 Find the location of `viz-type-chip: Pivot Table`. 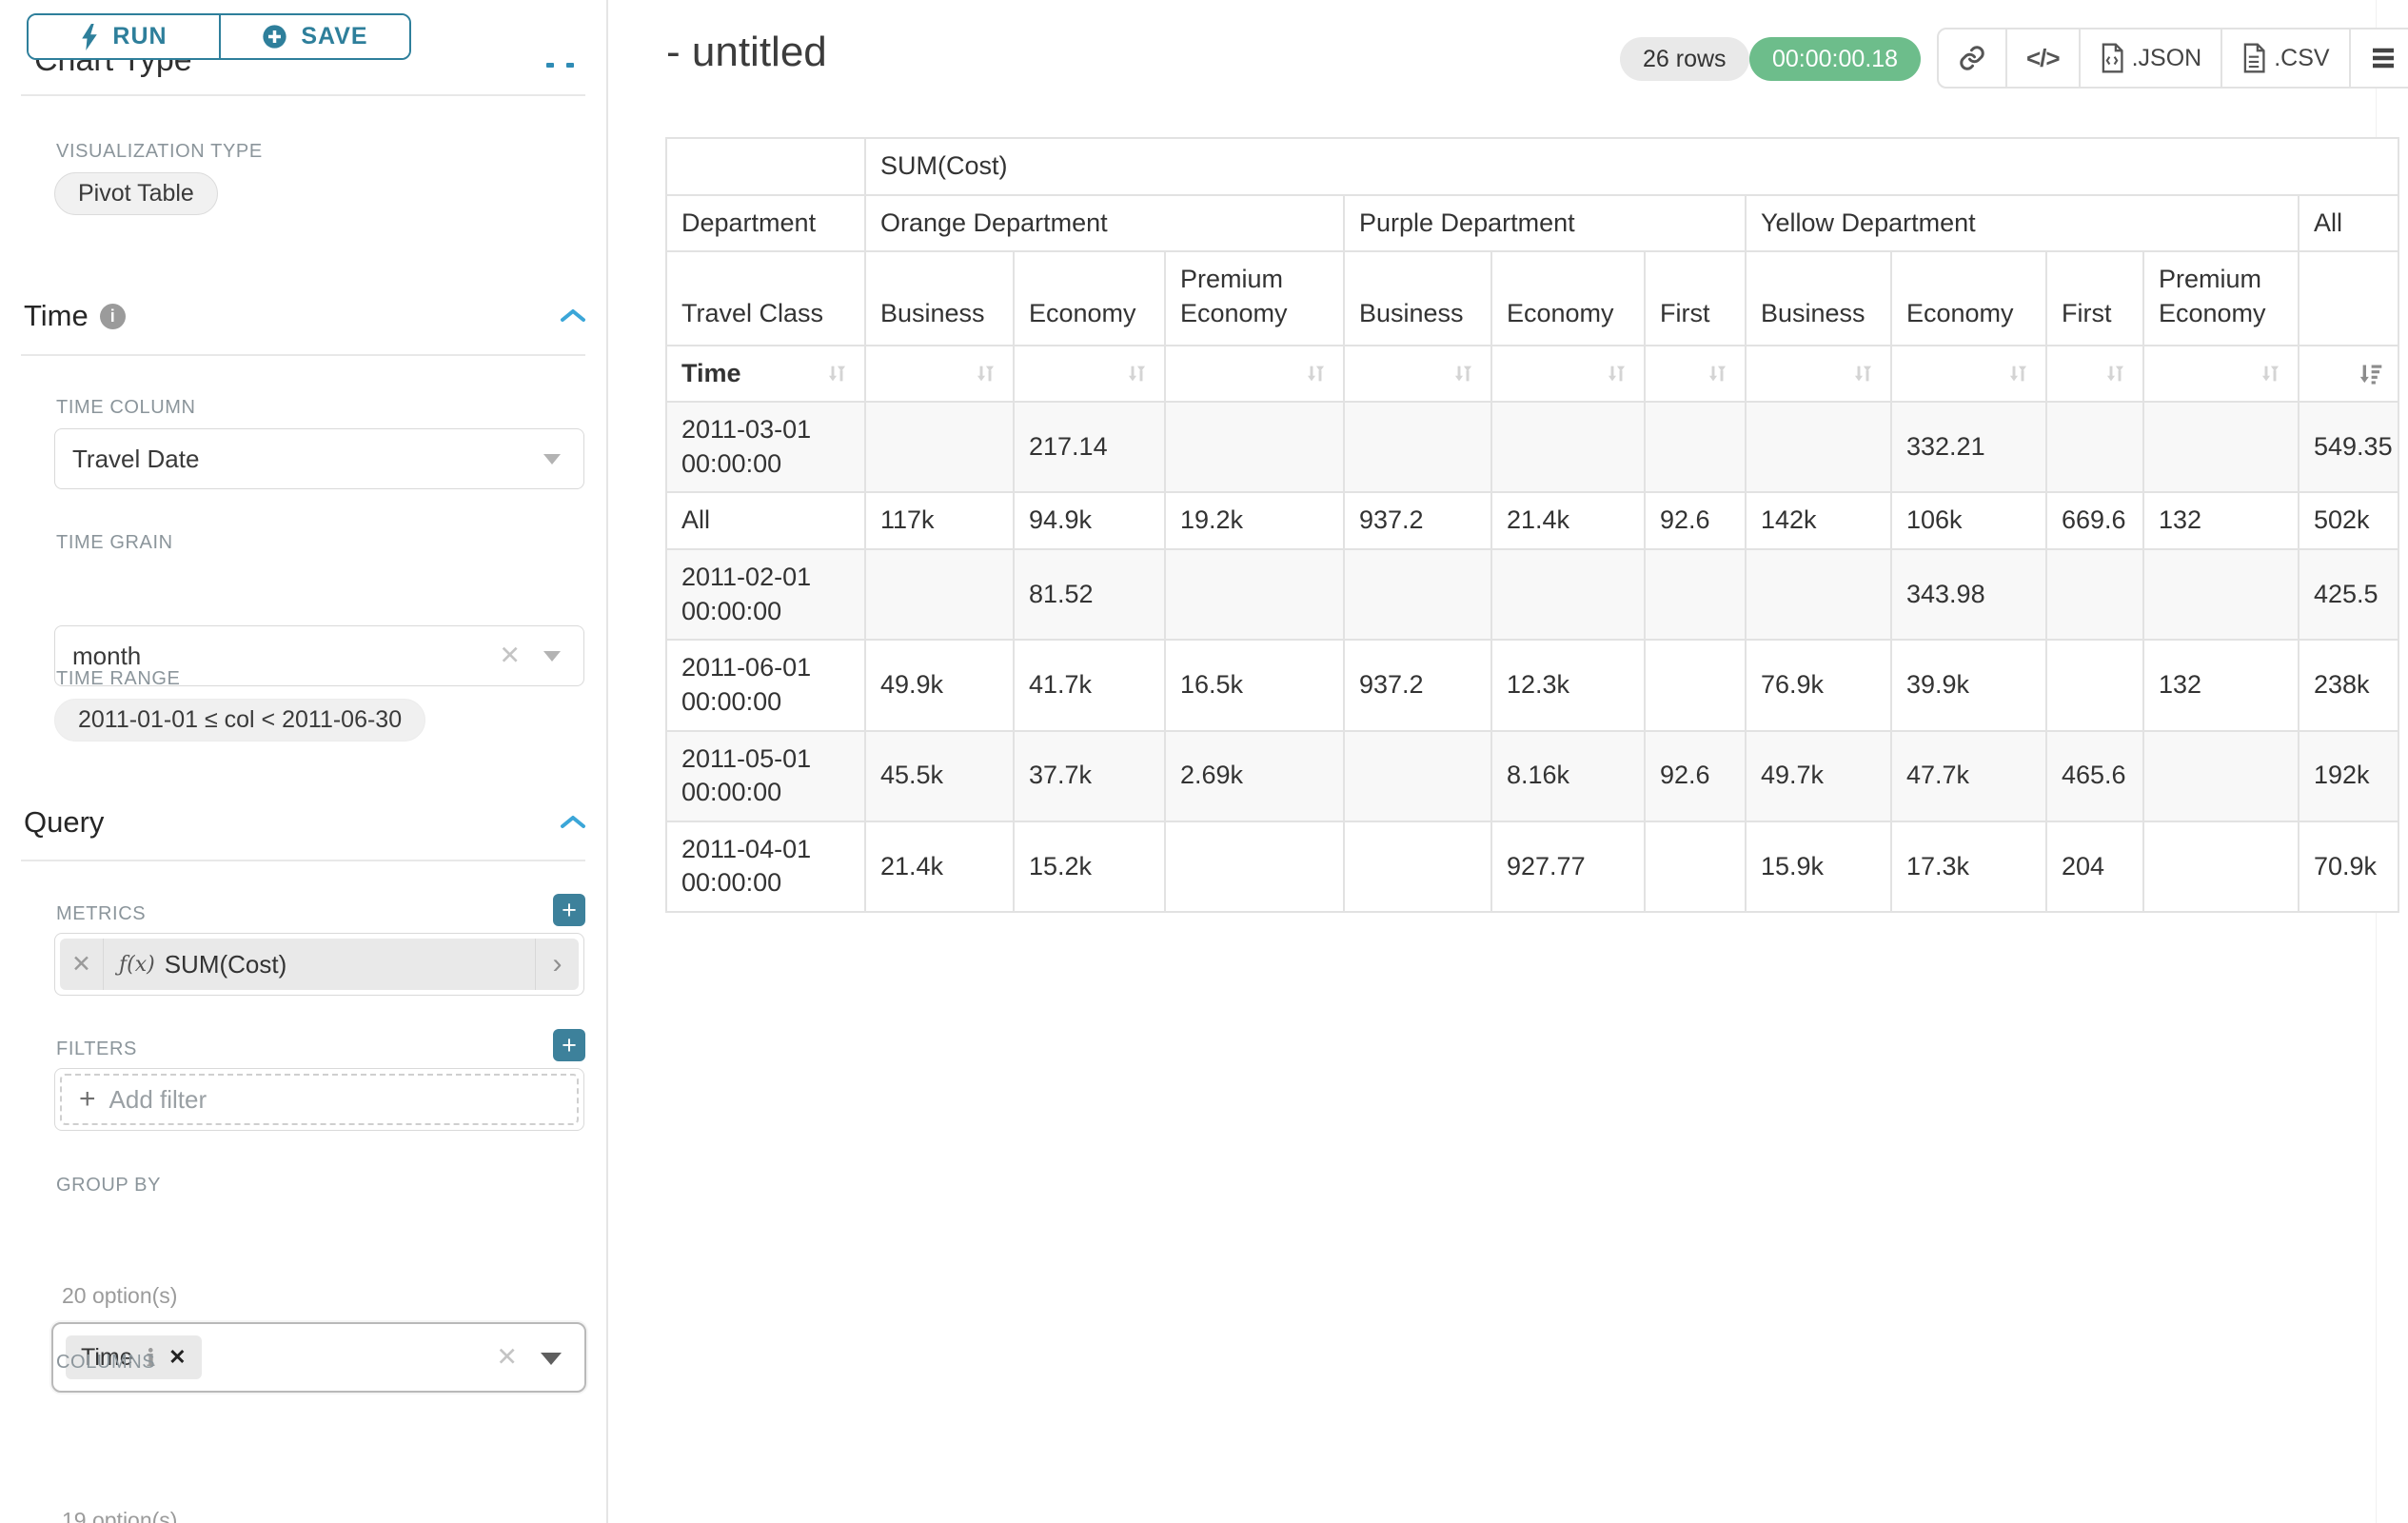

viz-type-chip: Pivot Table is located at coordinates (136, 194).